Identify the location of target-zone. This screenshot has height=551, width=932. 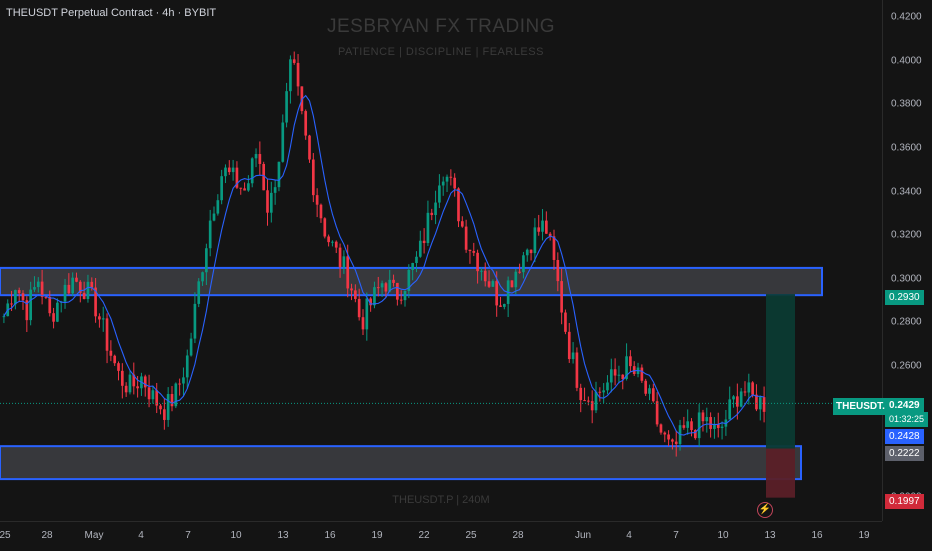
(780, 371).